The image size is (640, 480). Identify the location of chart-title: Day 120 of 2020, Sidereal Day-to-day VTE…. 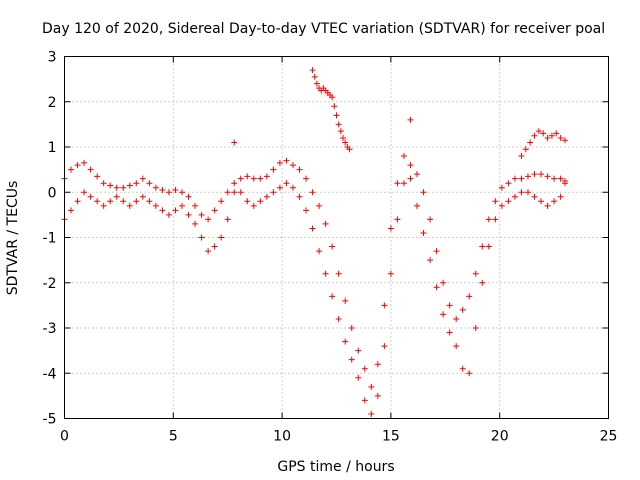
(323, 29).